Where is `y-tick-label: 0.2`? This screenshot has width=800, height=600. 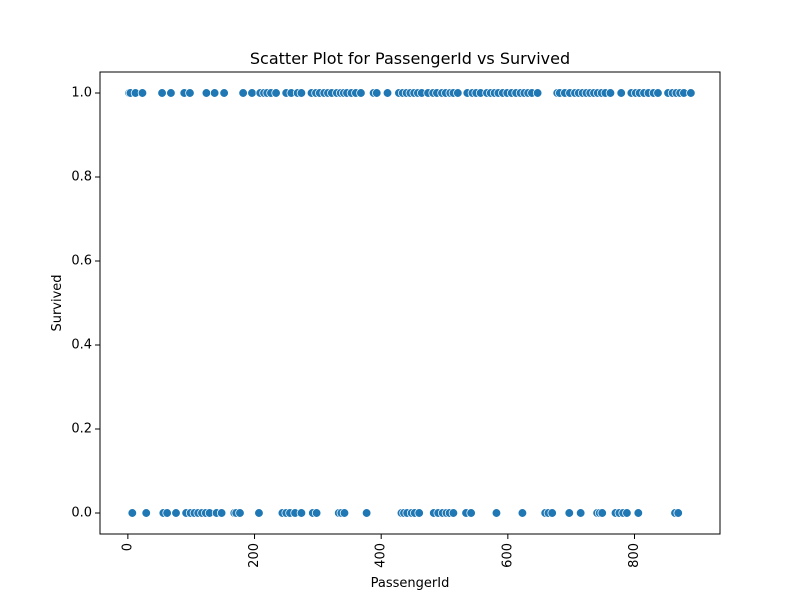 y-tick-label: 0.2 is located at coordinates (81, 429).